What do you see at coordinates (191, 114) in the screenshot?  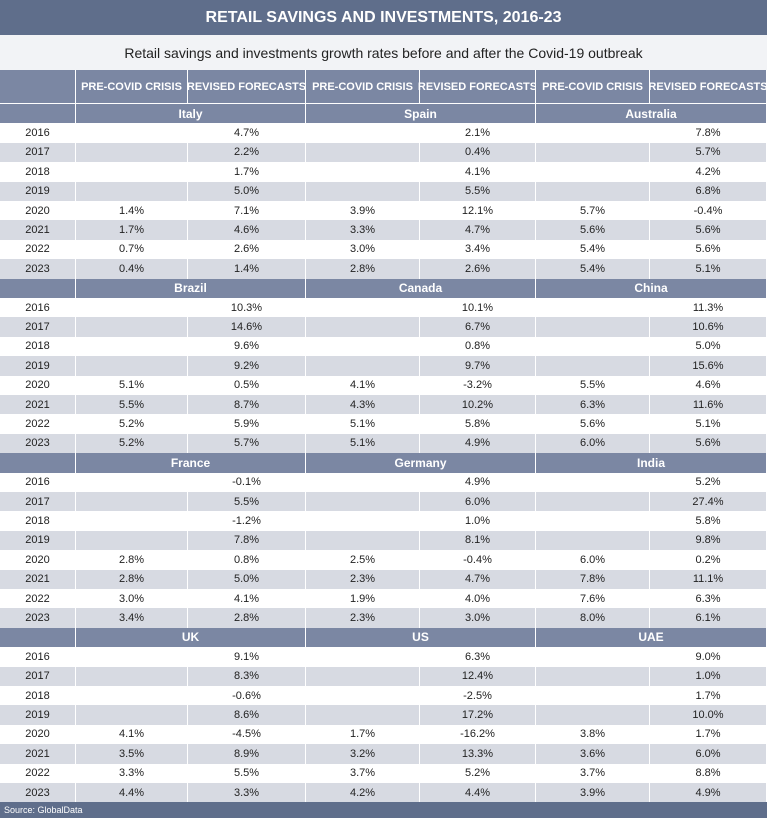 I see `country-header: Italy` at bounding box center [191, 114].